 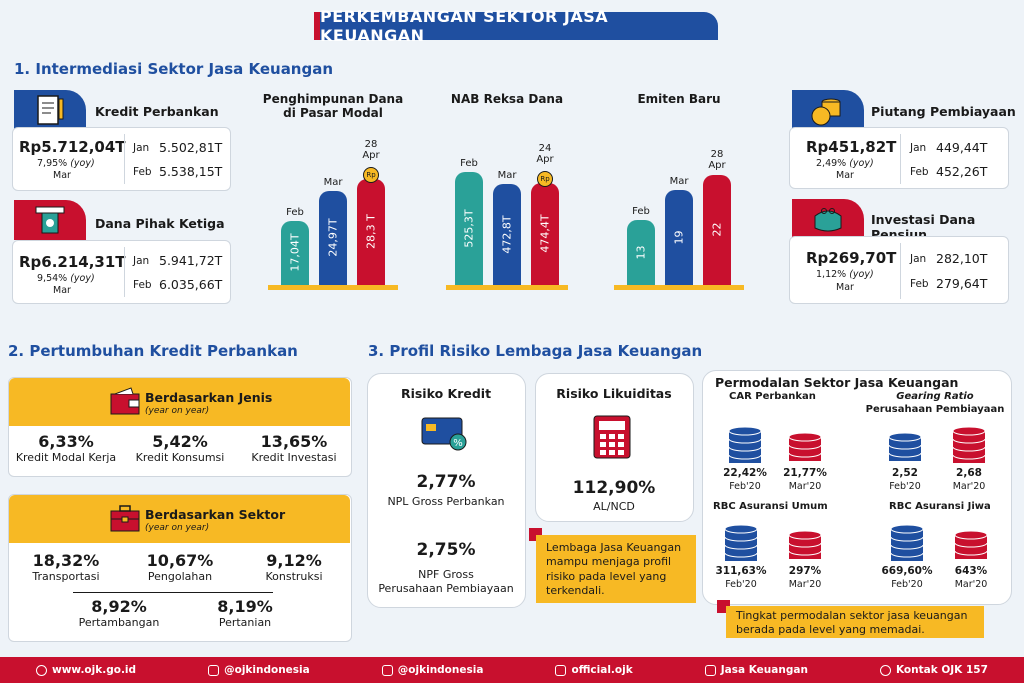 What do you see at coordinates (941, 670) in the screenshot?
I see `footer-link-text: Kontak OJK 157` at bounding box center [941, 670].